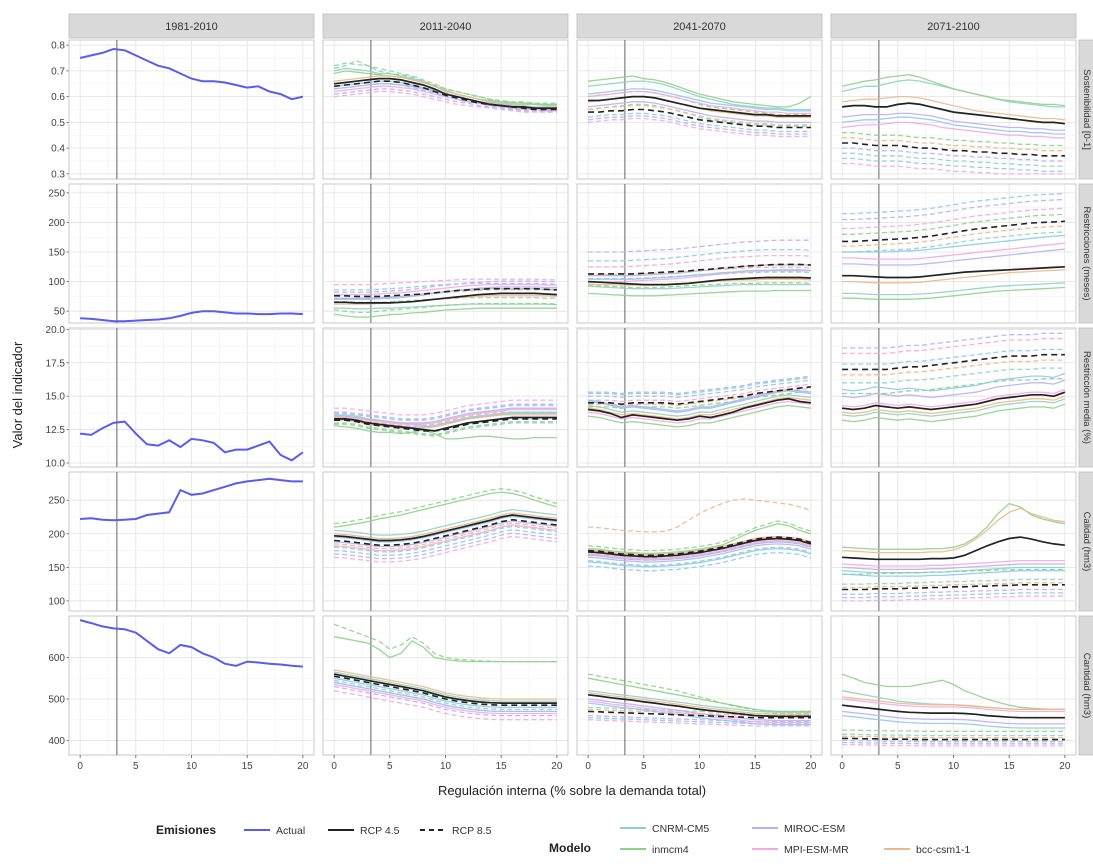 Image resolution: width=1093 pixels, height=867 pixels. I want to click on y-tick-label: 0.3, so click(58, 174).